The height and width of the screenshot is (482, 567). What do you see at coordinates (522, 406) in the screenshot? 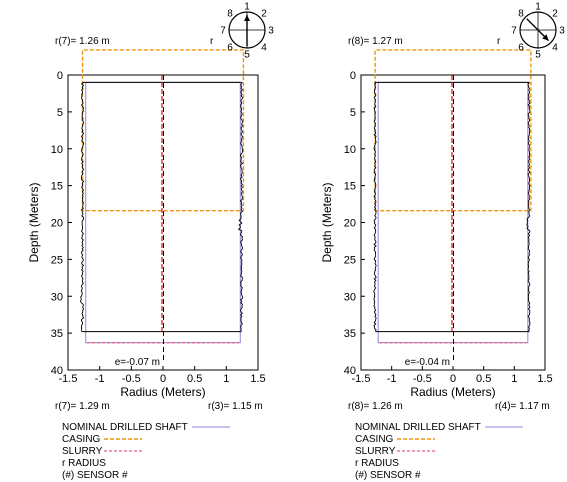
I see `bottom-right-radius-label: r(4)= 1.17 m` at bounding box center [522, 406].